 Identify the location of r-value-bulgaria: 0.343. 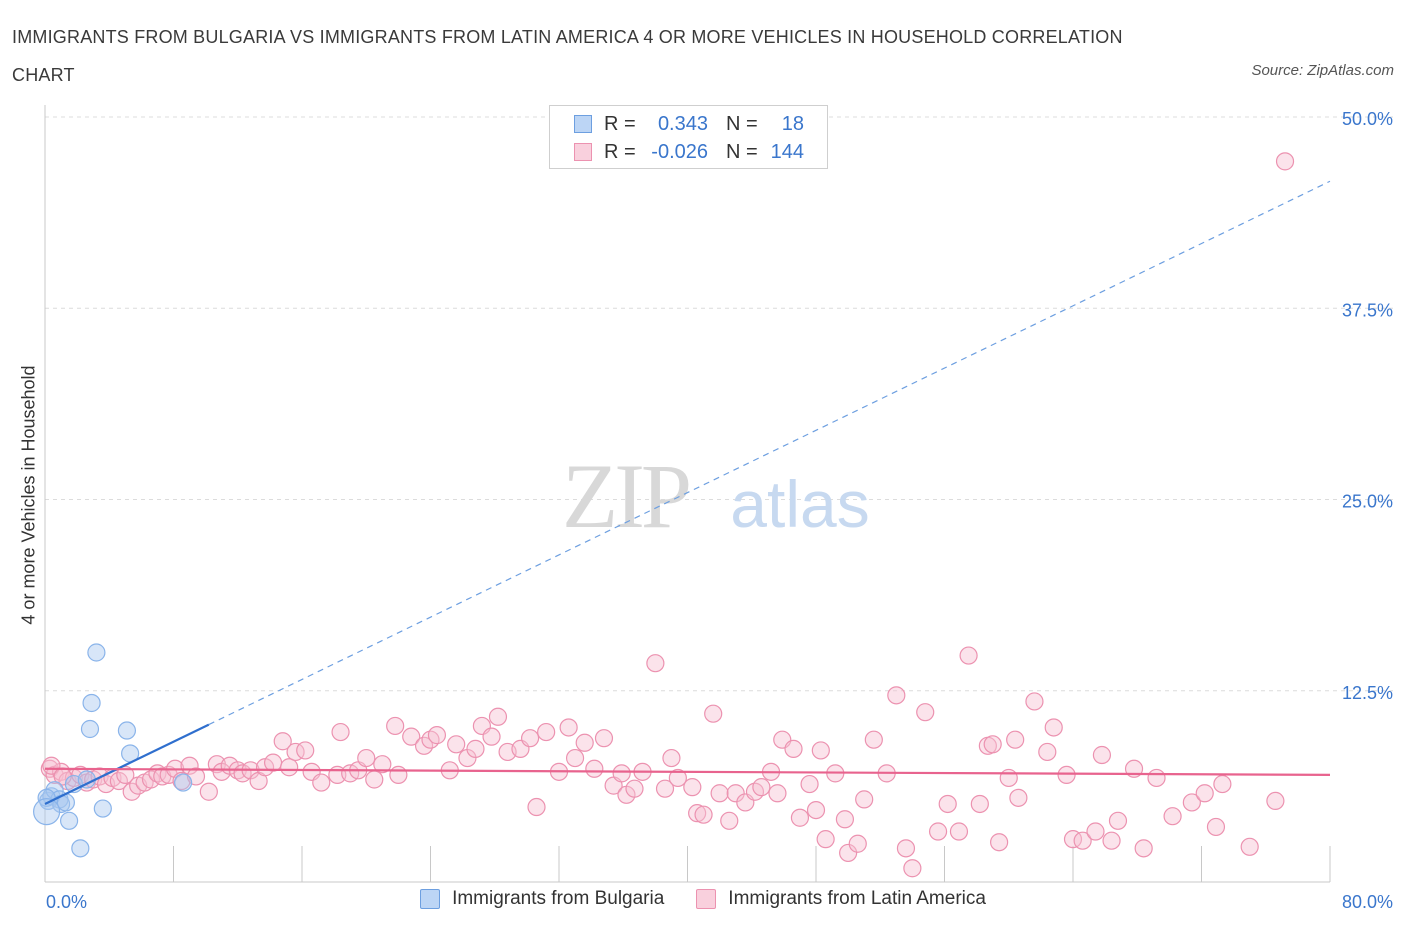
(682, 123).